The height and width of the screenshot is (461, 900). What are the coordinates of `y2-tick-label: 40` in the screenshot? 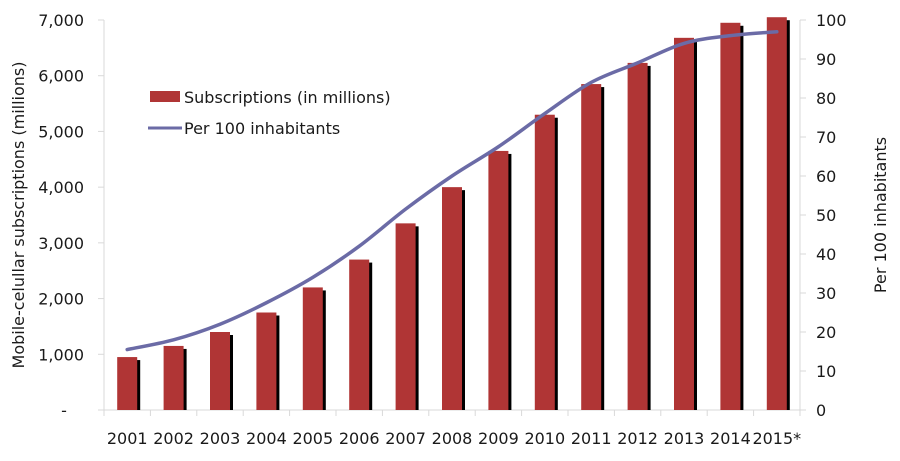 It's located at (826, 254).